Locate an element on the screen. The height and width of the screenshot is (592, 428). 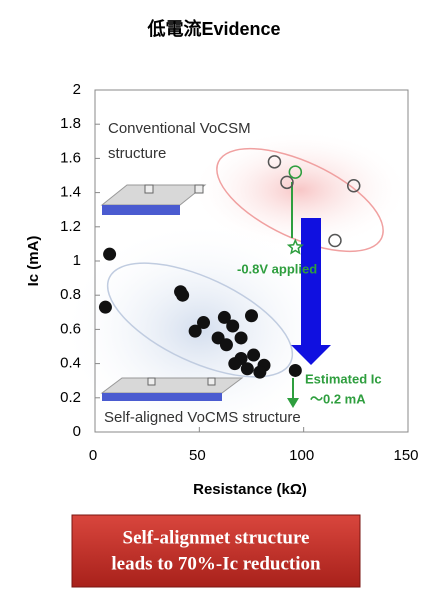
y-tick-label: 2 is located at coordinates (77, 89).